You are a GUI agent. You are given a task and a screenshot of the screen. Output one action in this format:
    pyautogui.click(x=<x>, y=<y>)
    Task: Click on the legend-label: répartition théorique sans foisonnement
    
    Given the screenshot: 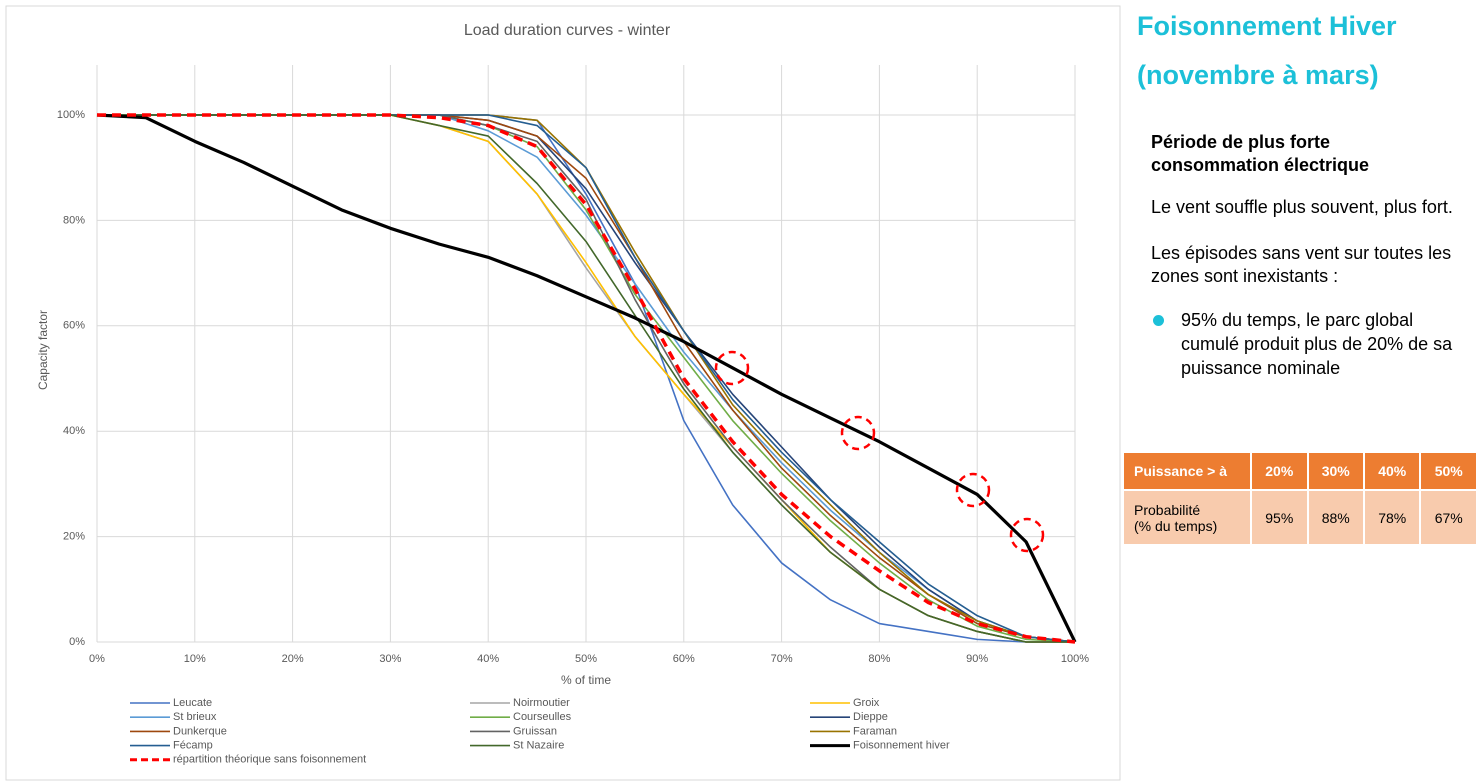 What is the action you would take?
    pyautogui.click(x=269, y=760)
    